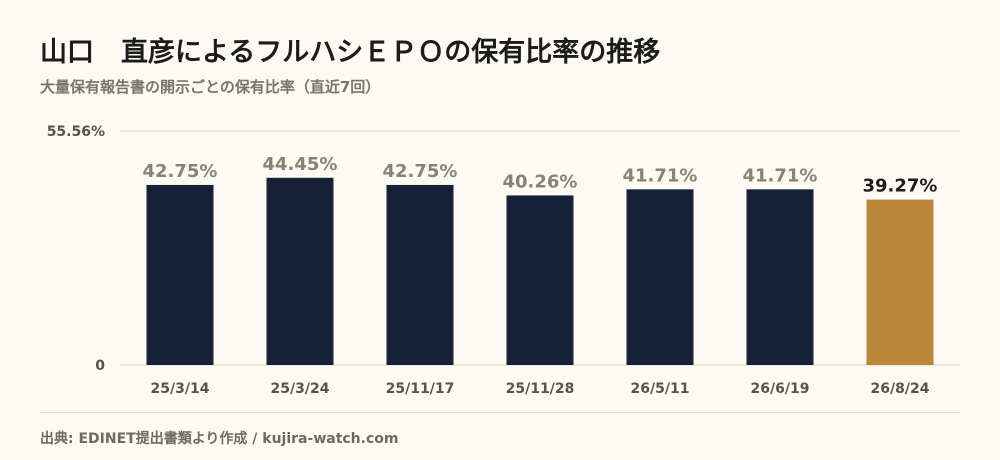 Image resolution: width=1000 pixels, height=460 pixels. I want to click on x-tick-label: 26/6/19, so click(780, 389).